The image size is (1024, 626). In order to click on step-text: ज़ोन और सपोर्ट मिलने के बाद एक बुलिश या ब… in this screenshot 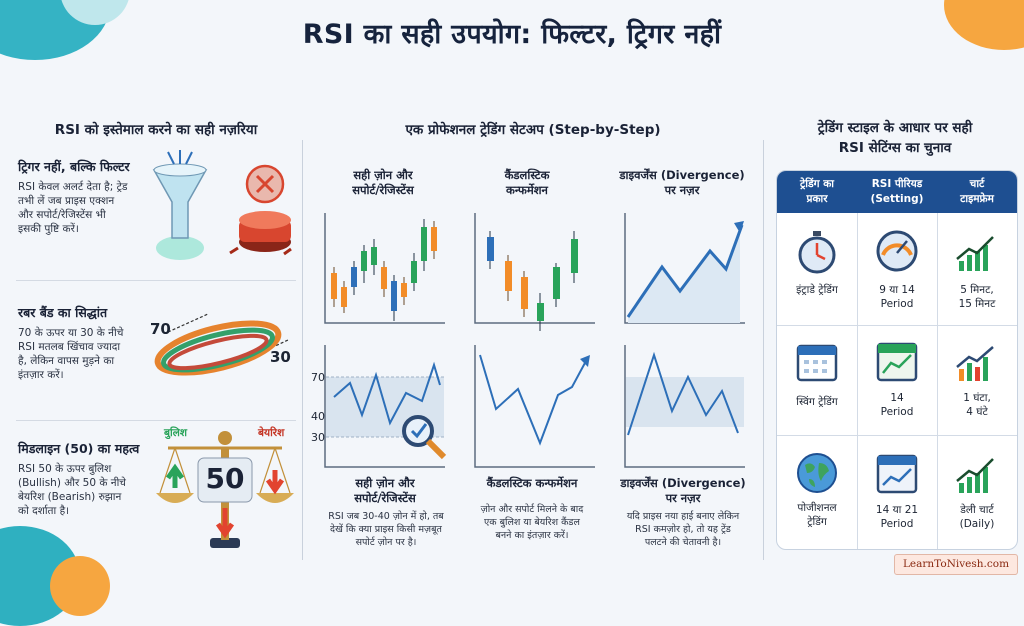, I will do `click(532, 522)`.